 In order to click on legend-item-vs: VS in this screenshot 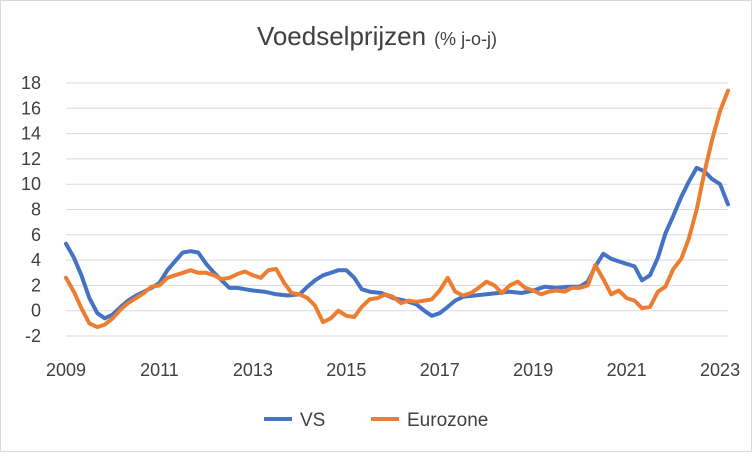, I will do `click(294, 420)`.